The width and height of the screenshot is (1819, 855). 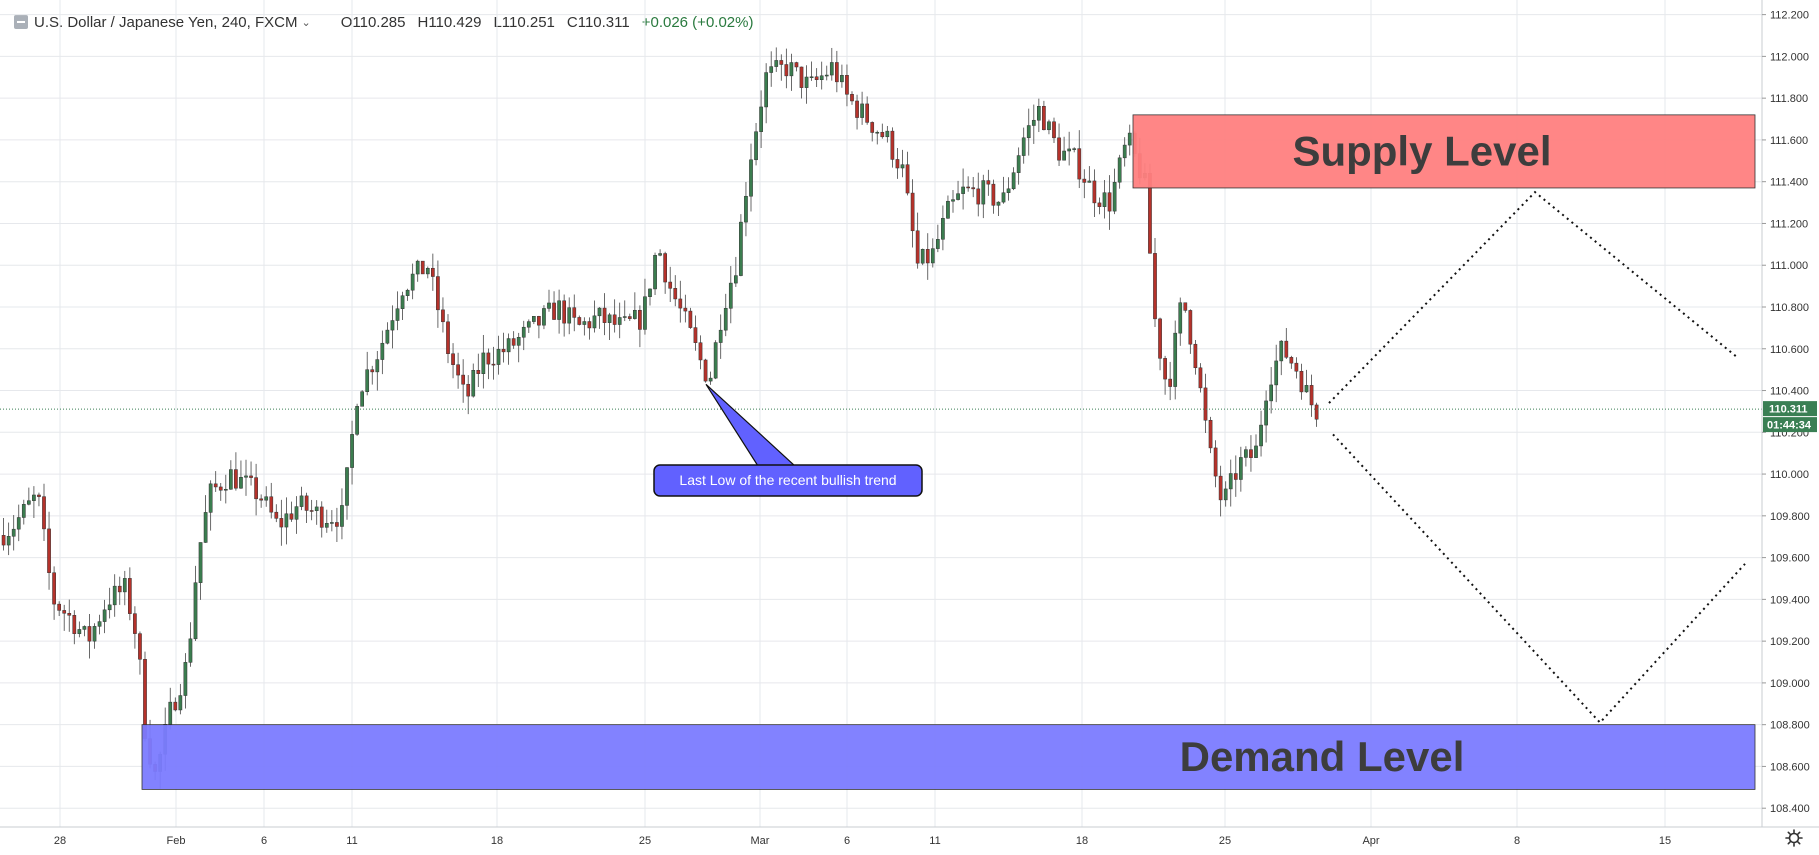 What do you see at coordinates (1790, 726) in the screenshot?
I see `price-tick-label: 108.800` at bounding box center [1790, 726].